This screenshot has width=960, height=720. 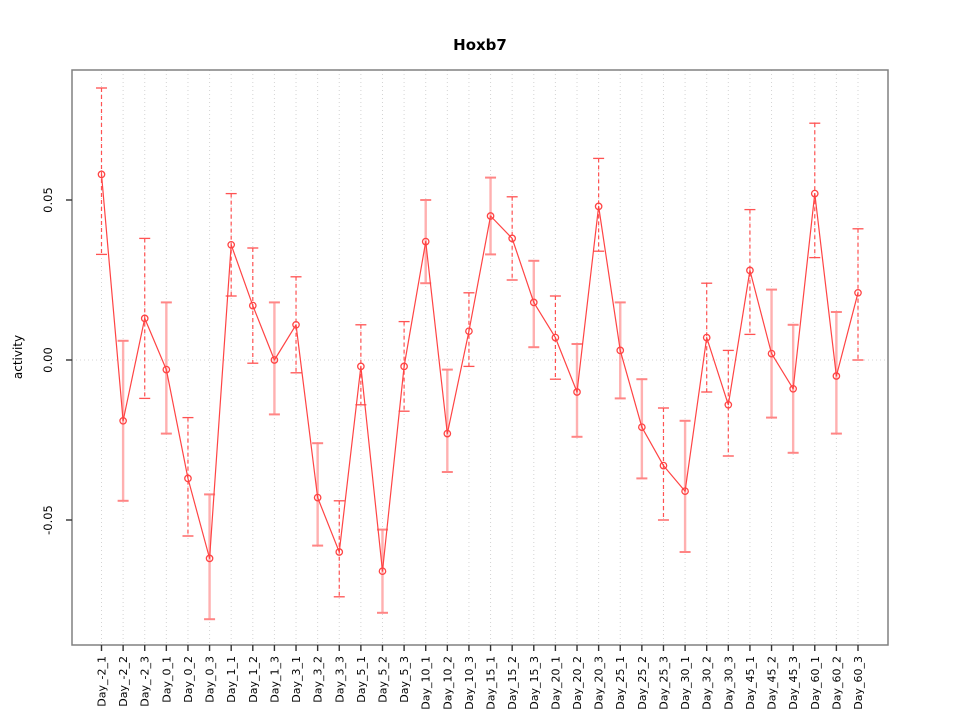 What do you see at coordinates (361, 679) in the screenshot?
I see `x-tick-label: Day_5_1` at bounding box center [361, 679].